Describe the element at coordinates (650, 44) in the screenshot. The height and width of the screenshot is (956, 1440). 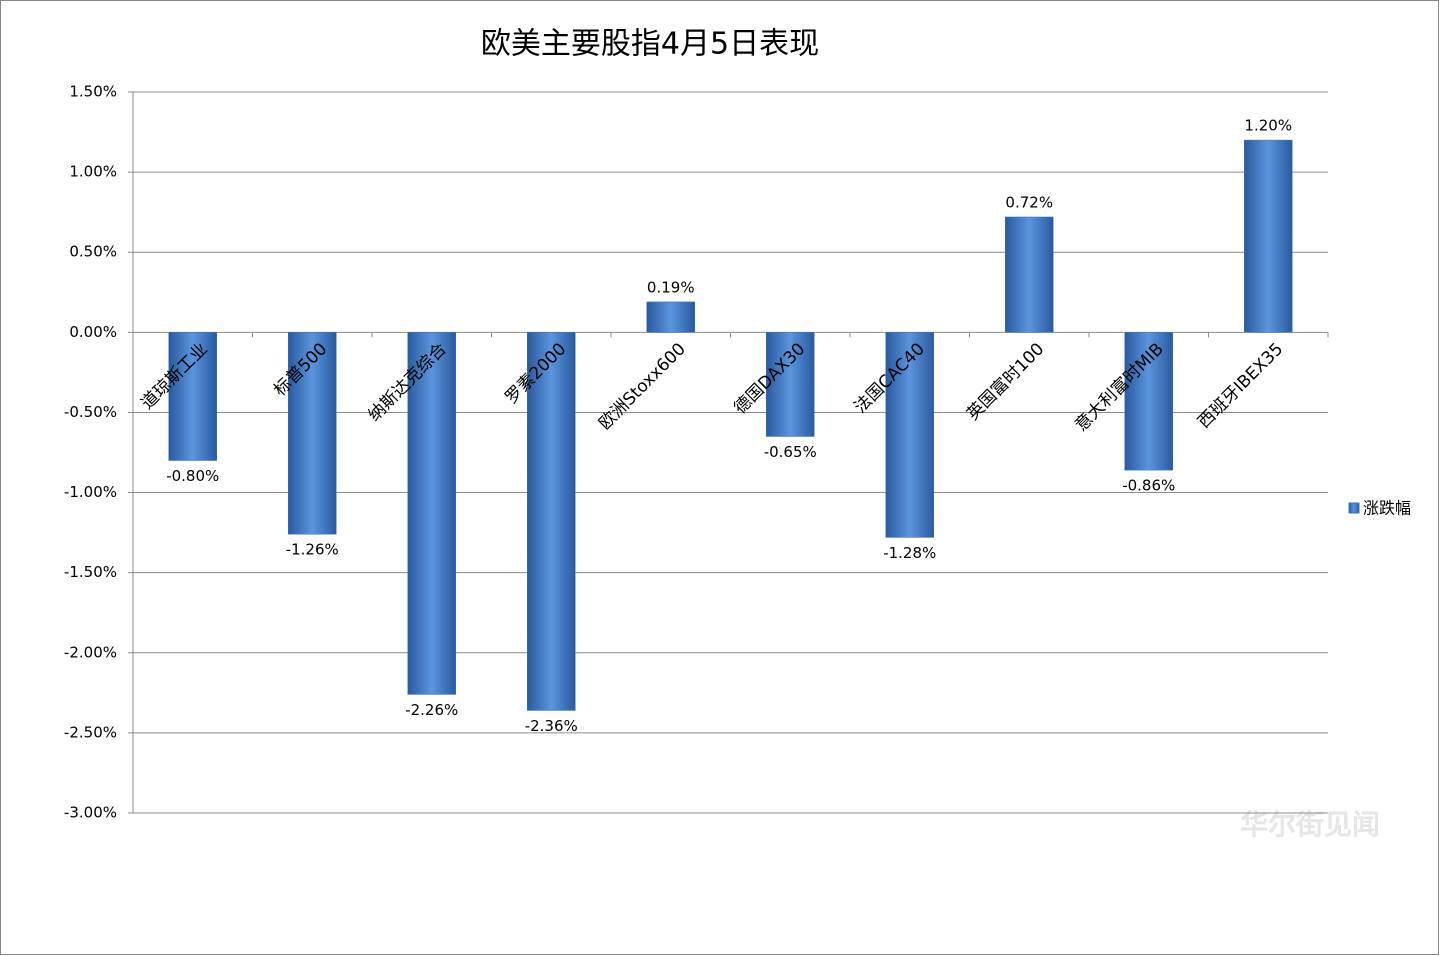
I see `chart-title: 欧美主要股指4月5日表现` at that location.